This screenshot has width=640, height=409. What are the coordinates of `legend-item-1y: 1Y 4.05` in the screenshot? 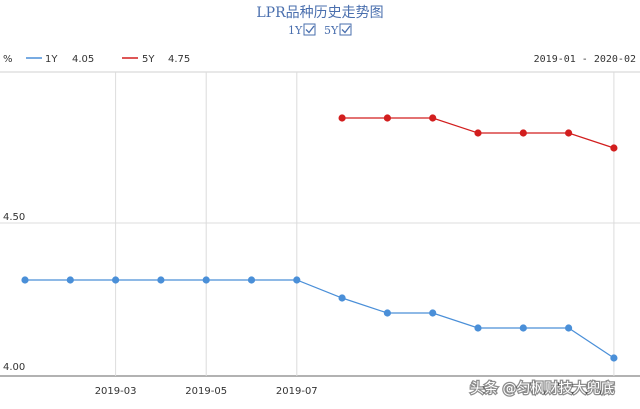 It's located at (60, 59).